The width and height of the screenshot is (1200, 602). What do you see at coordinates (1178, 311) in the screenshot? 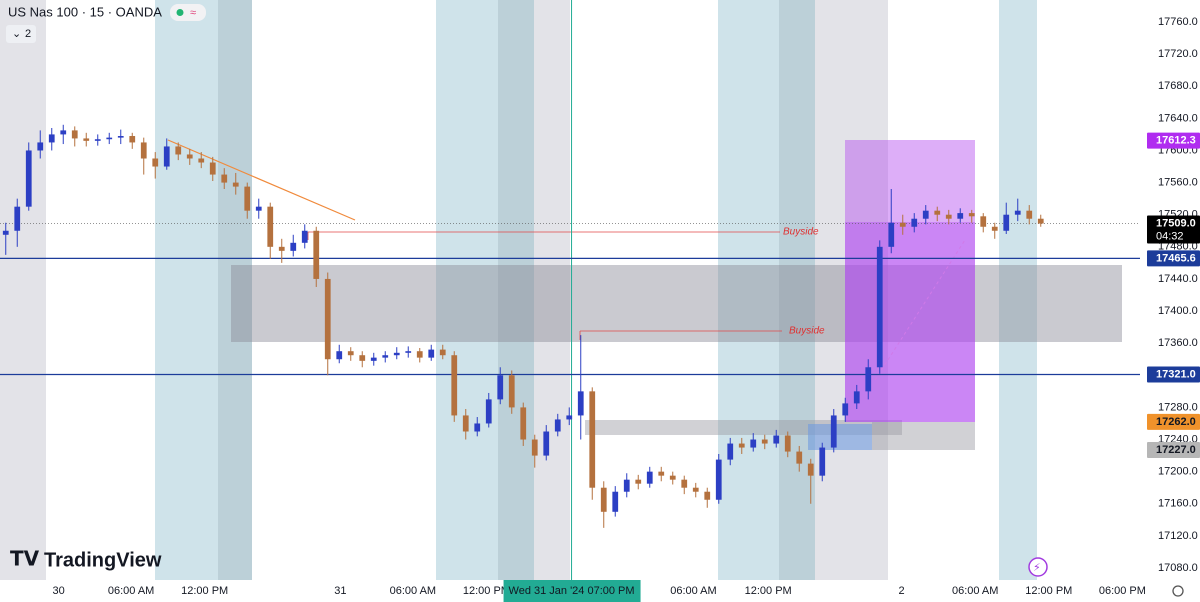
I see `y-tick-label: 17400.0` at bounding box center [1178, 311].